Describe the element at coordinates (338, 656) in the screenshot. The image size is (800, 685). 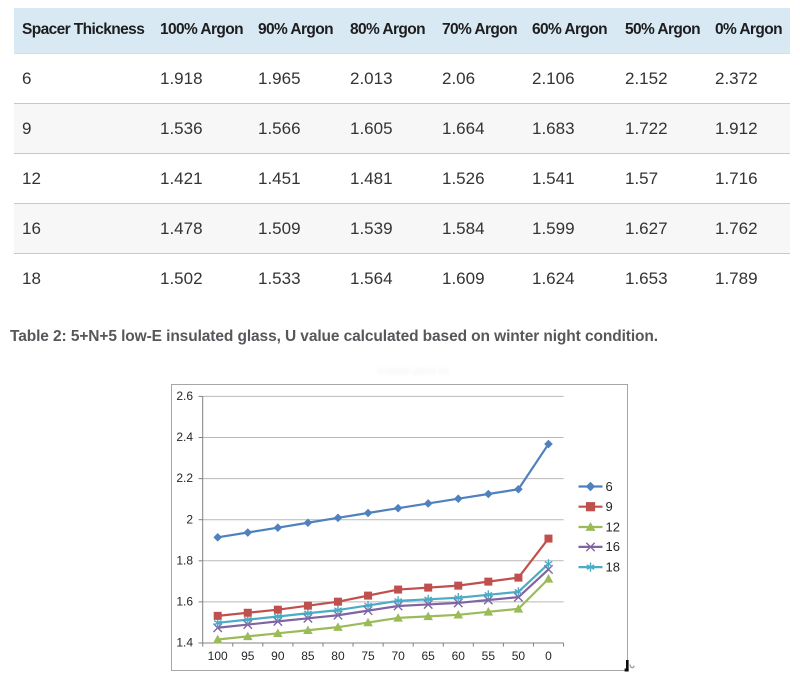
I see `svg-text: 80` at that location.